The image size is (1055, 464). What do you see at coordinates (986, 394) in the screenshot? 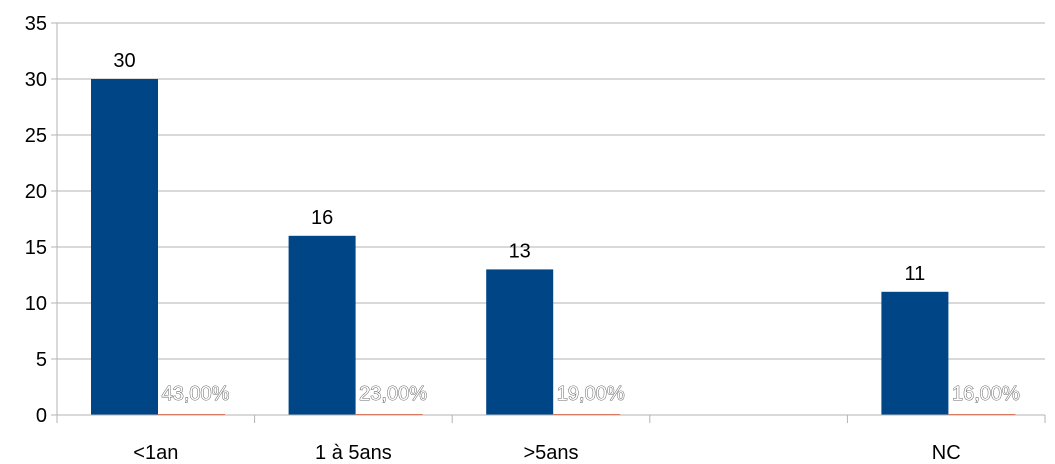
I see `percent-label: 16,00%` at bounding box center [986, 394].